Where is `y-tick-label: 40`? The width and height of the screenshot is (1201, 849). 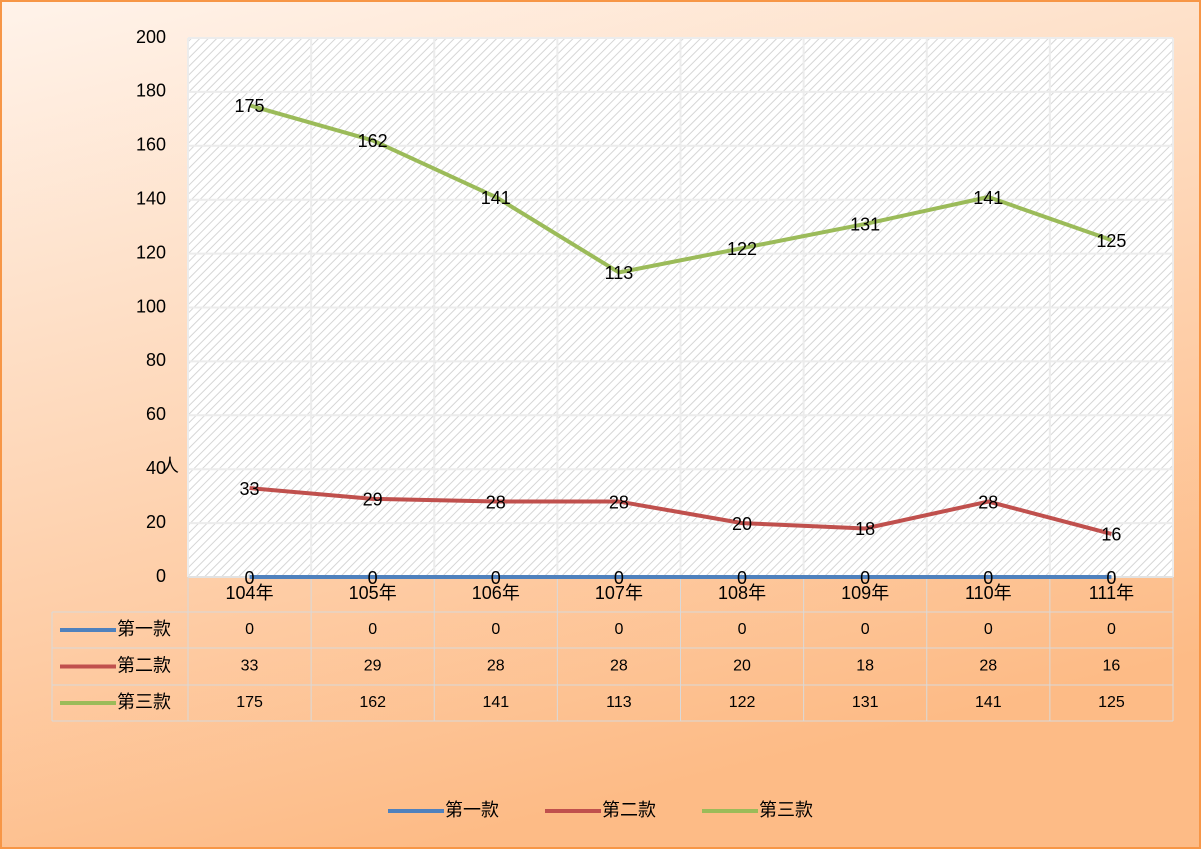
y-tick-label: 40 is located at coordinates (156, 468).